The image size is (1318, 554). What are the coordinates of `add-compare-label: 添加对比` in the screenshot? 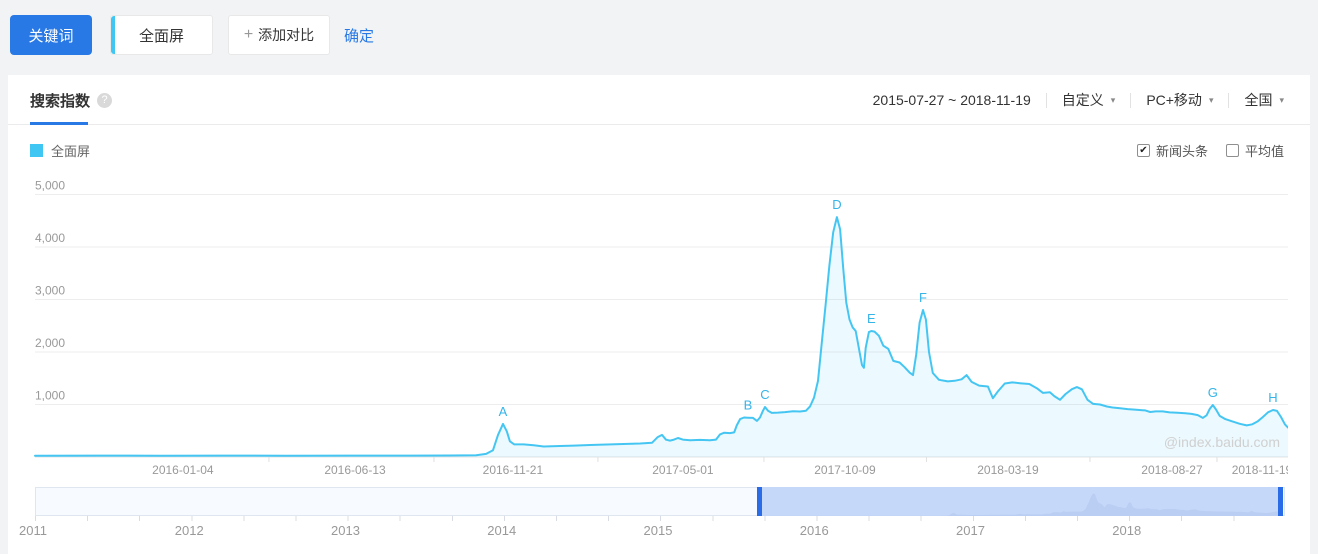 It's located at (286, 35).